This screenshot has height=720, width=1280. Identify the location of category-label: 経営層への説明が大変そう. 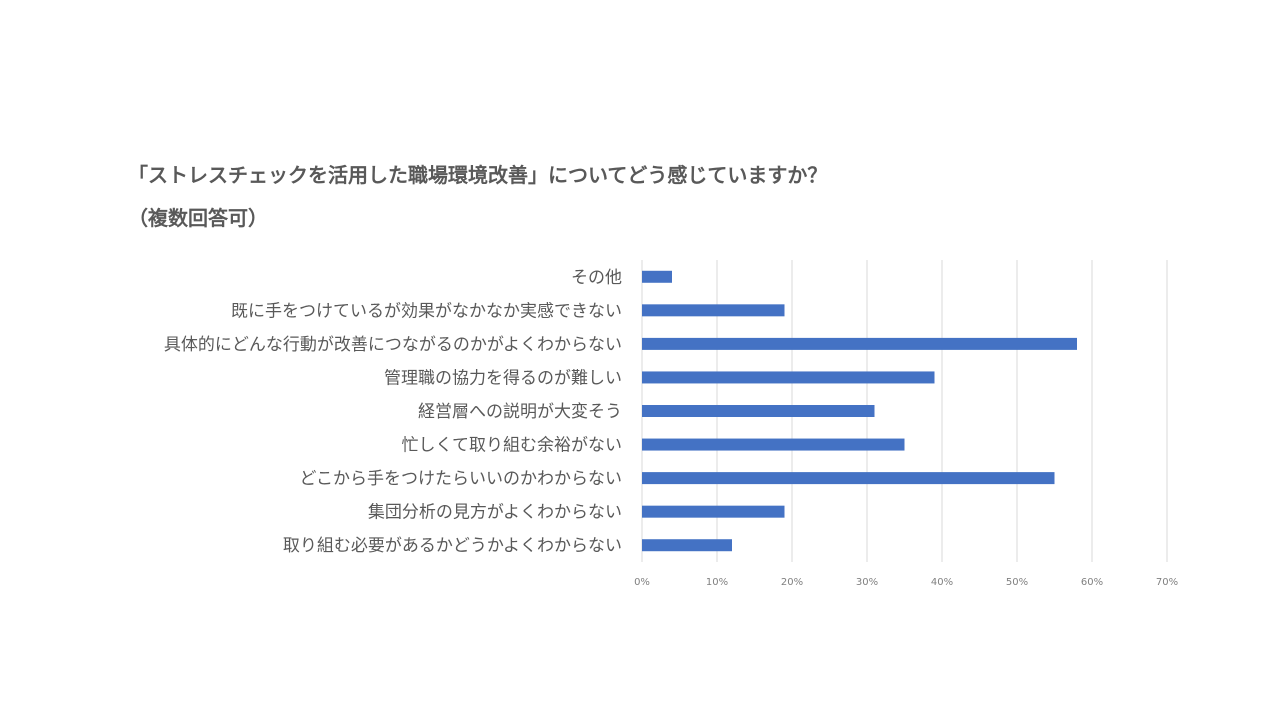
(520, 412).